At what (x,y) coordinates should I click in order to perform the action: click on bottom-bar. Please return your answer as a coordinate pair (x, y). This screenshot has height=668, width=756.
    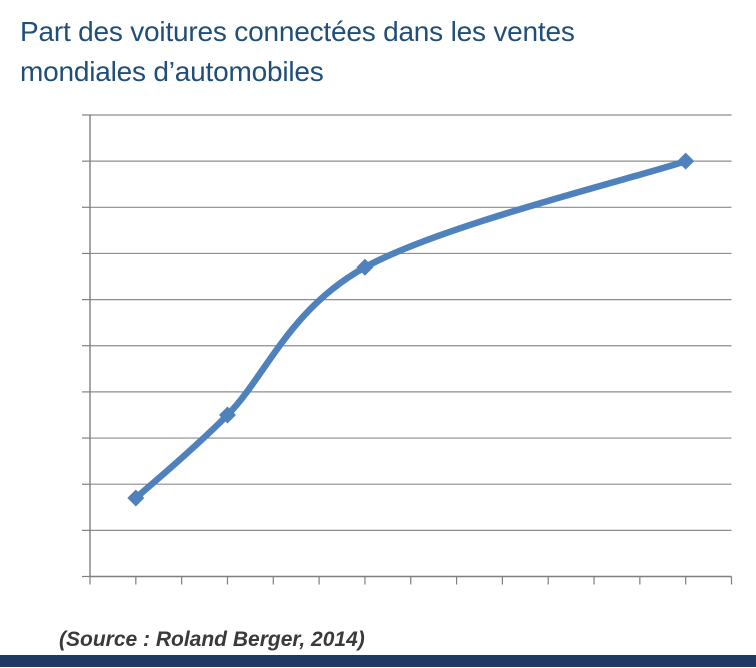
    Looking at the image, I should click on (378, 661).